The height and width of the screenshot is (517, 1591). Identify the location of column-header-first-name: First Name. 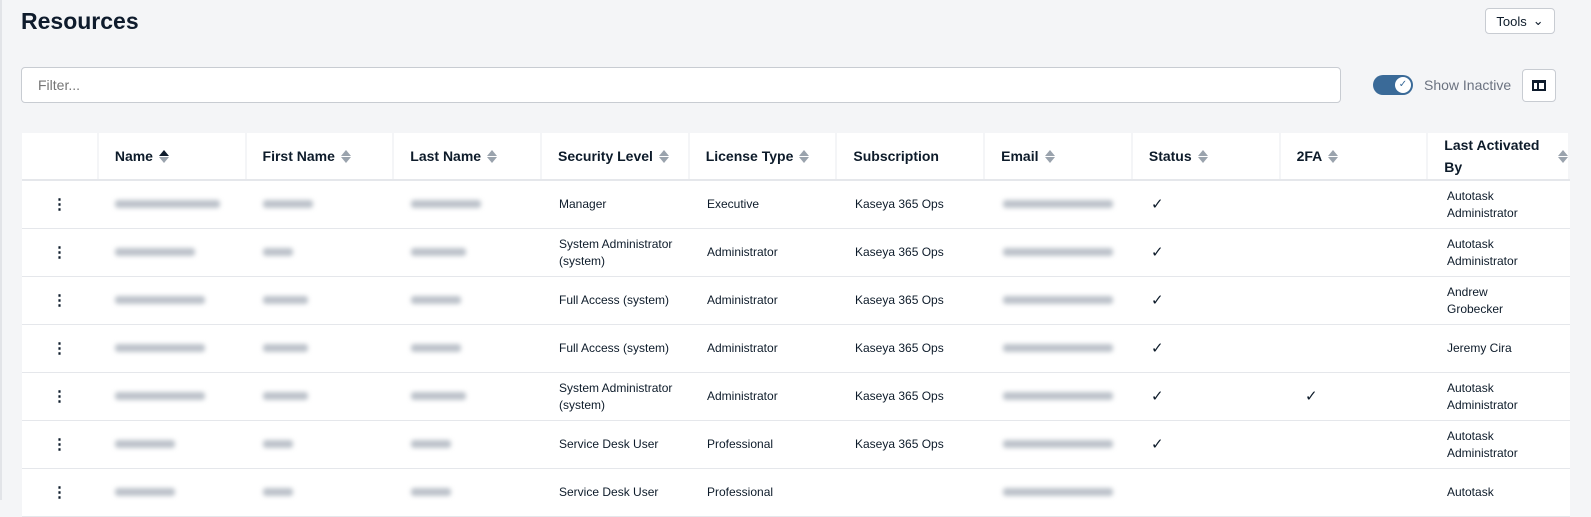
(319, 156).